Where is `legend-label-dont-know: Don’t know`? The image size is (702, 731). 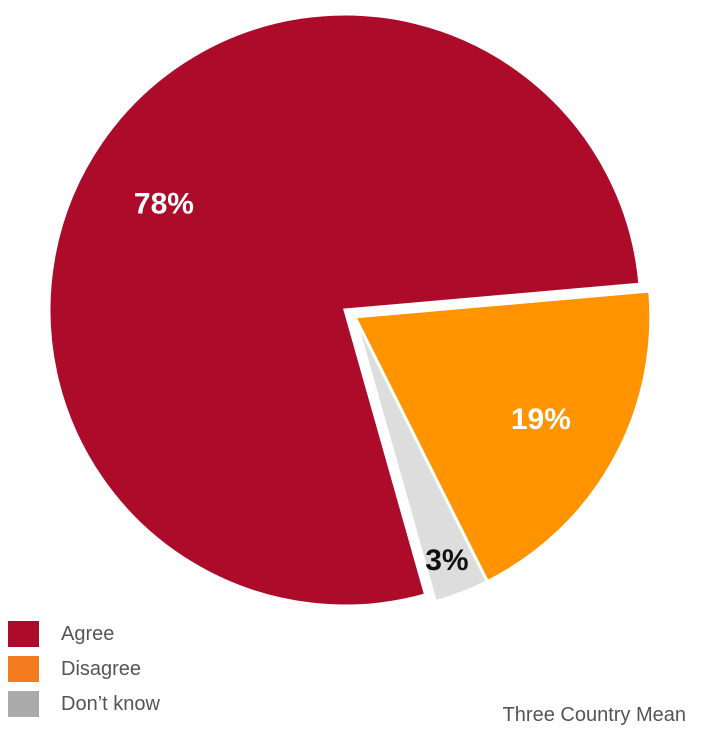
legend-label-dont-know: Don’t know is located at coordinates (110, 703).